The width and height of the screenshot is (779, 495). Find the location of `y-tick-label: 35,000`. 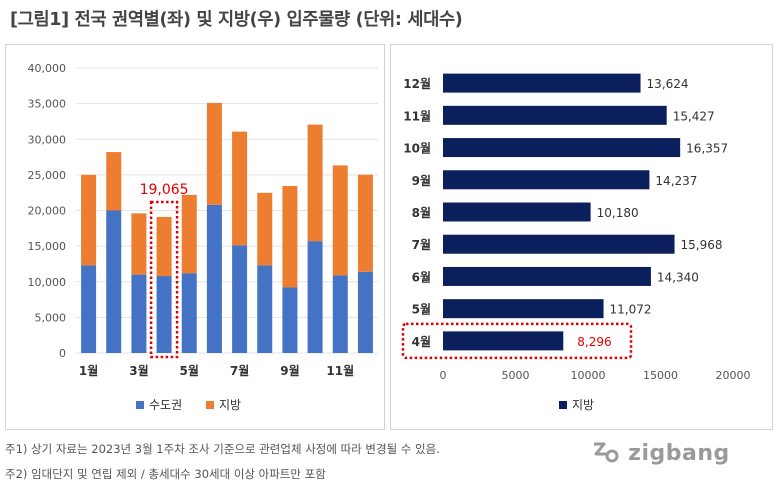

y-tick-label: 35,000 is located at coordinates (47, 104).